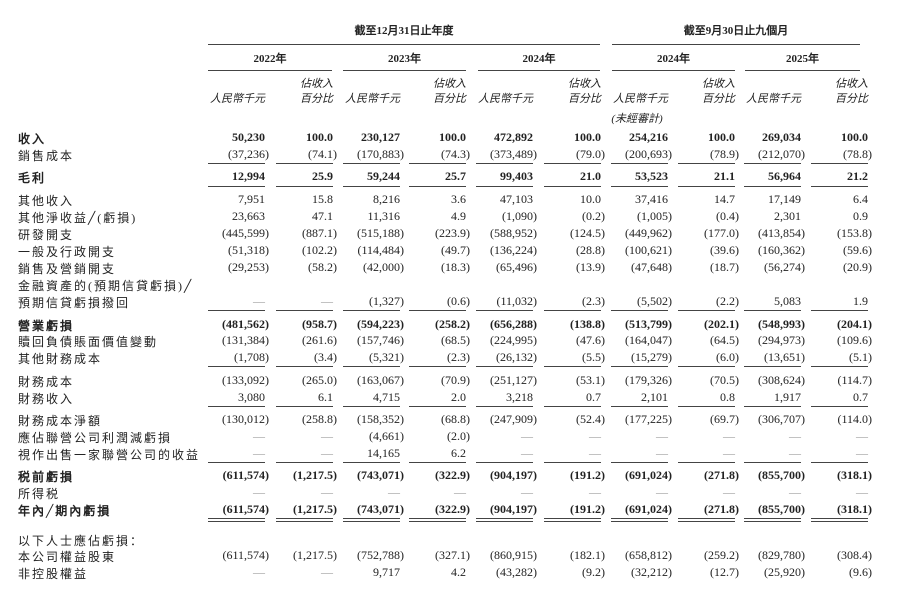 The width and height of the screenshot is (903, 603). Describe the element at coordinates (857, 250) in the screenshot. I see `value-cell: (59.6)` at that location.